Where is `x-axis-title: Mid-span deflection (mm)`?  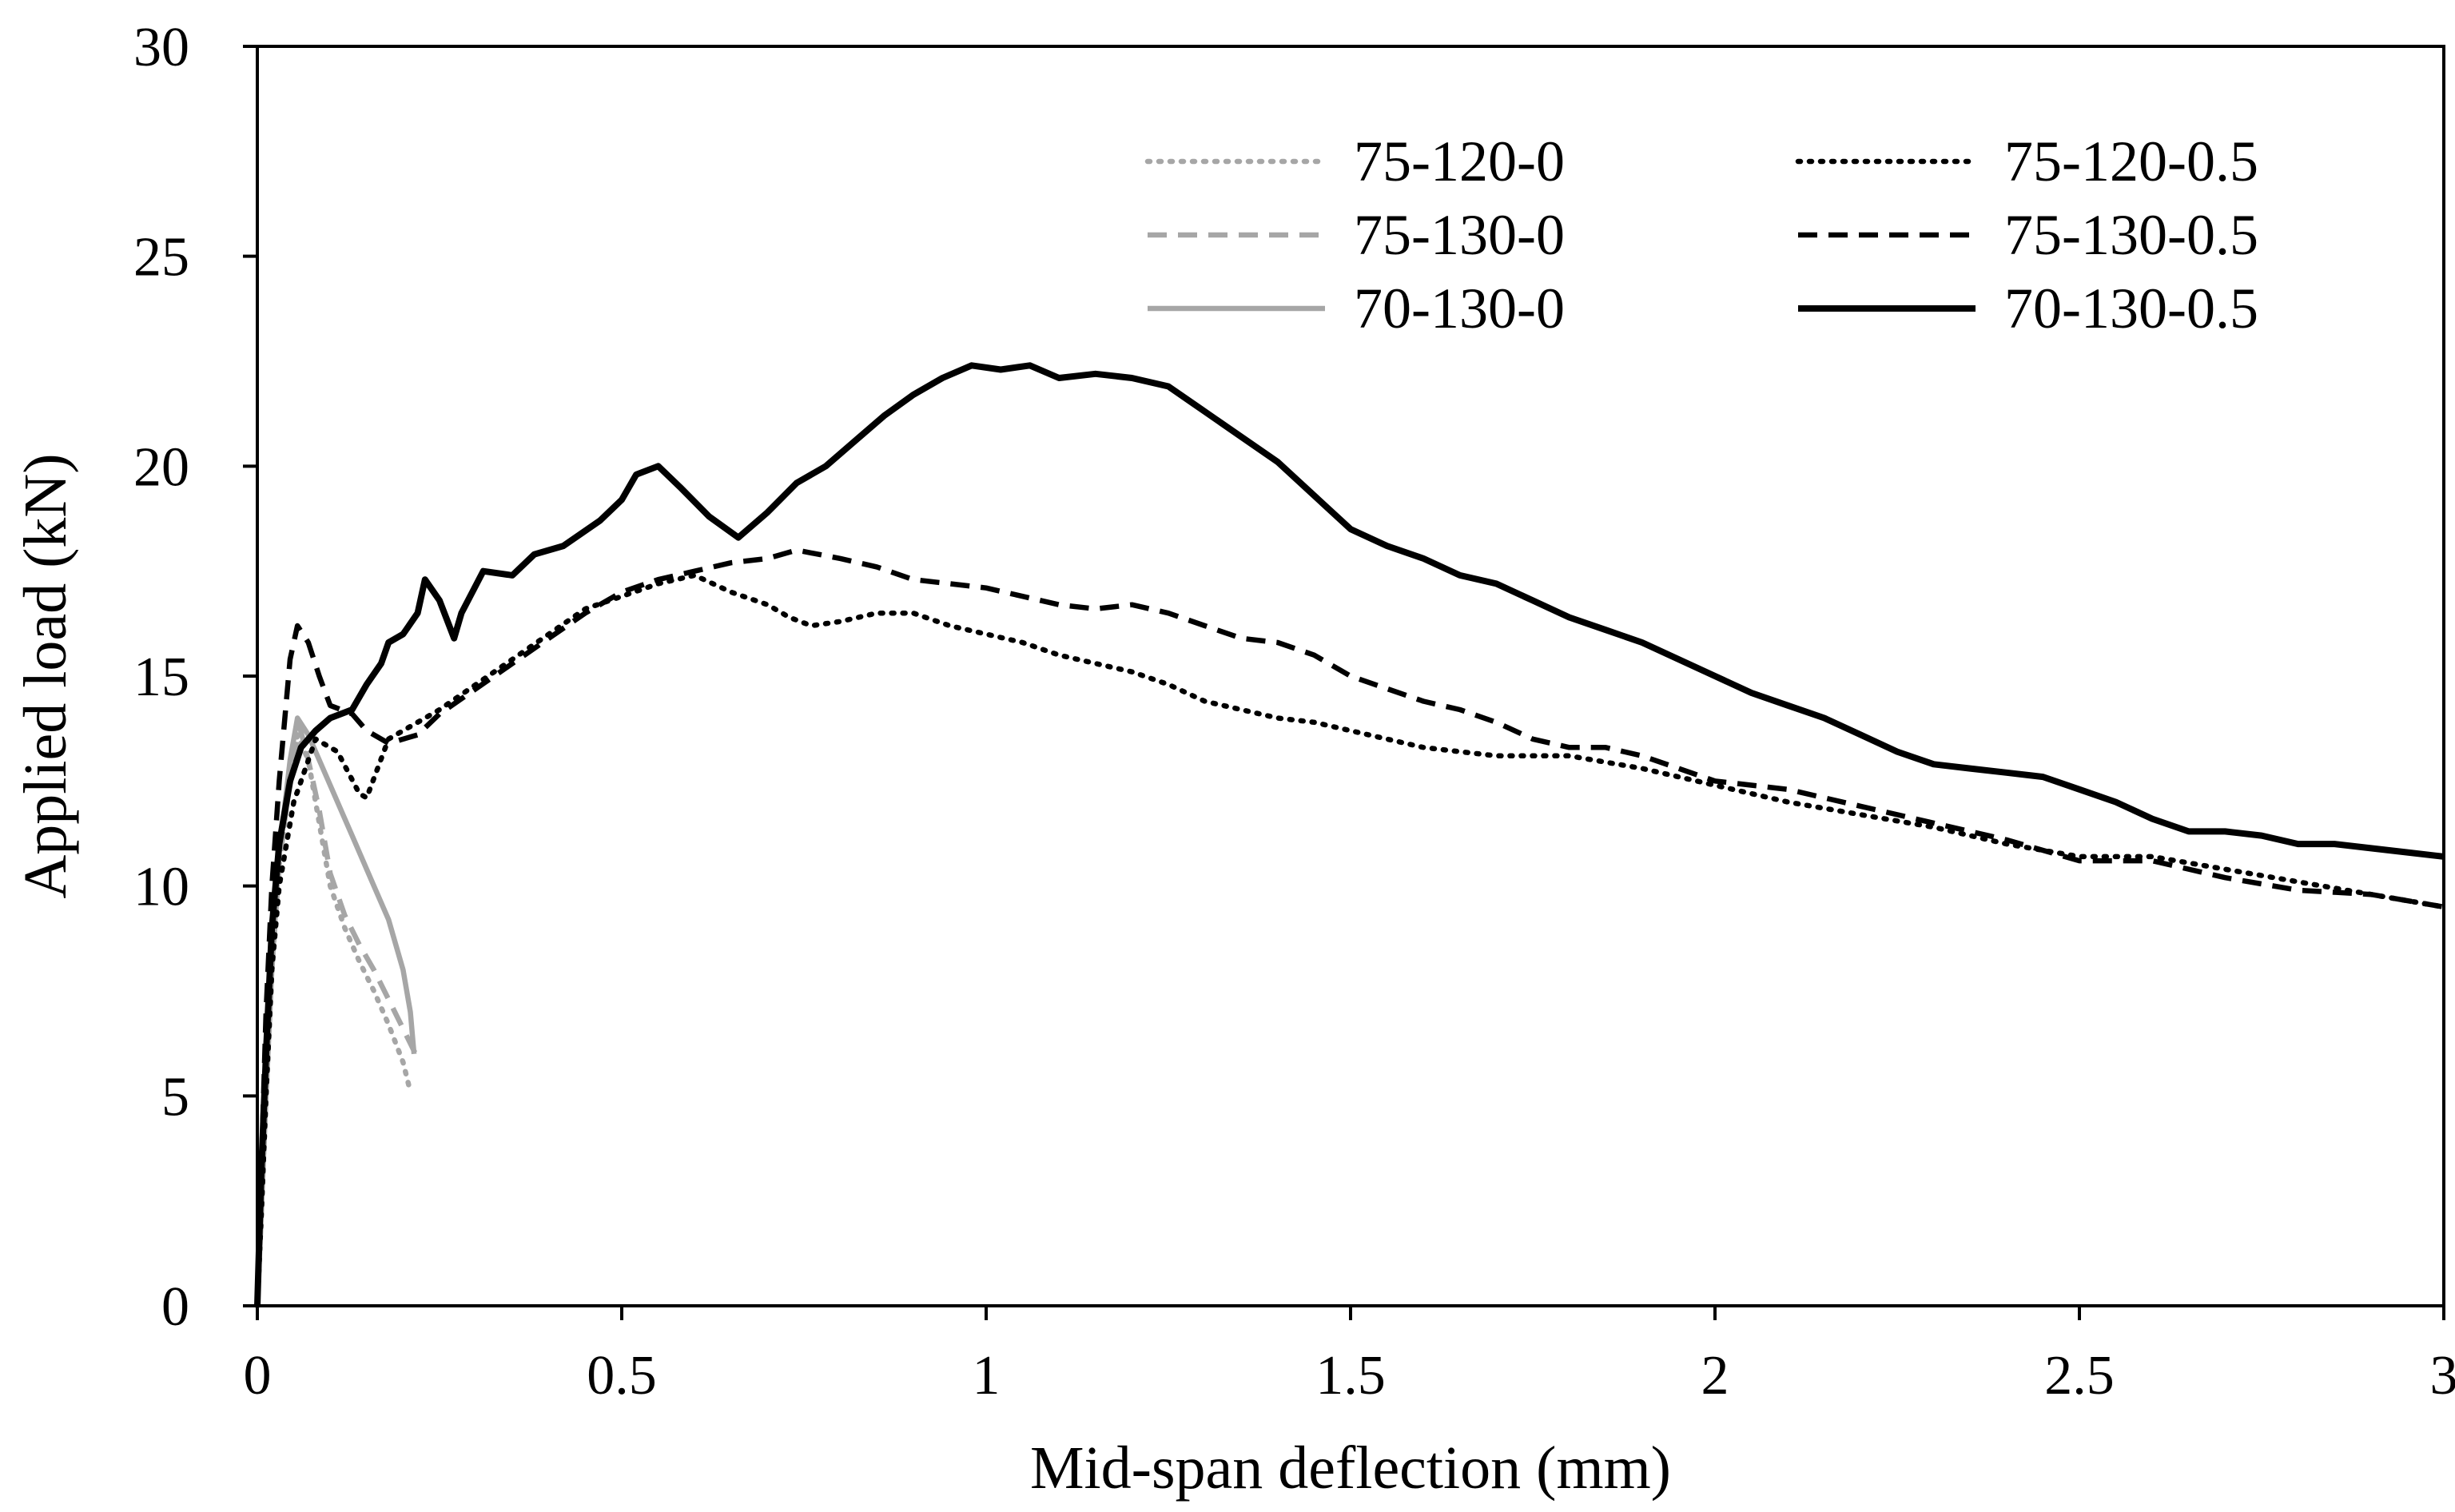 x-axis-title: Mid-span deflection (mm) is located at coordinates (1350, 1468).